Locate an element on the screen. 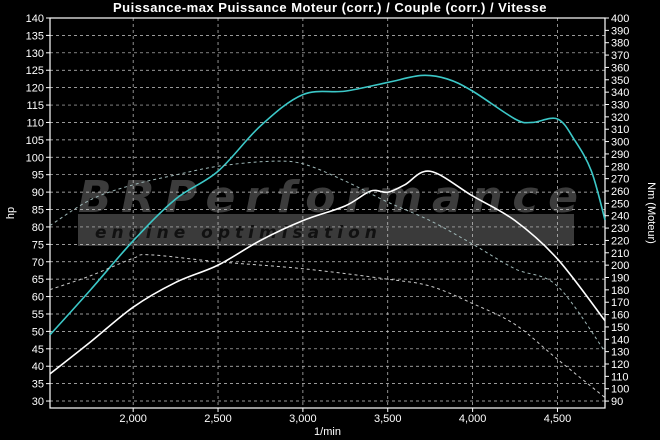 This screenshot has width=660, height=440. y2-tick-label: 230 is located at coordinates (620, 229).